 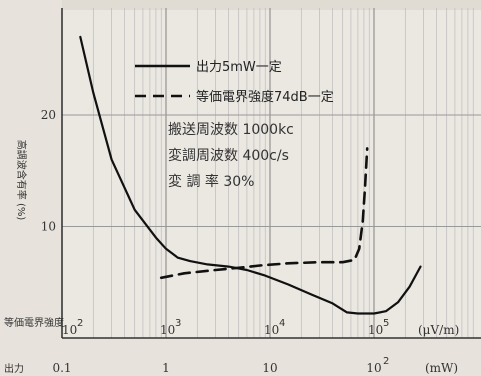 What do you see at coordinates (220, 365) in the screenshot?
I see `output-axis-ticks: 0.1 1 10 10 2` at bounding box center [220, 365].